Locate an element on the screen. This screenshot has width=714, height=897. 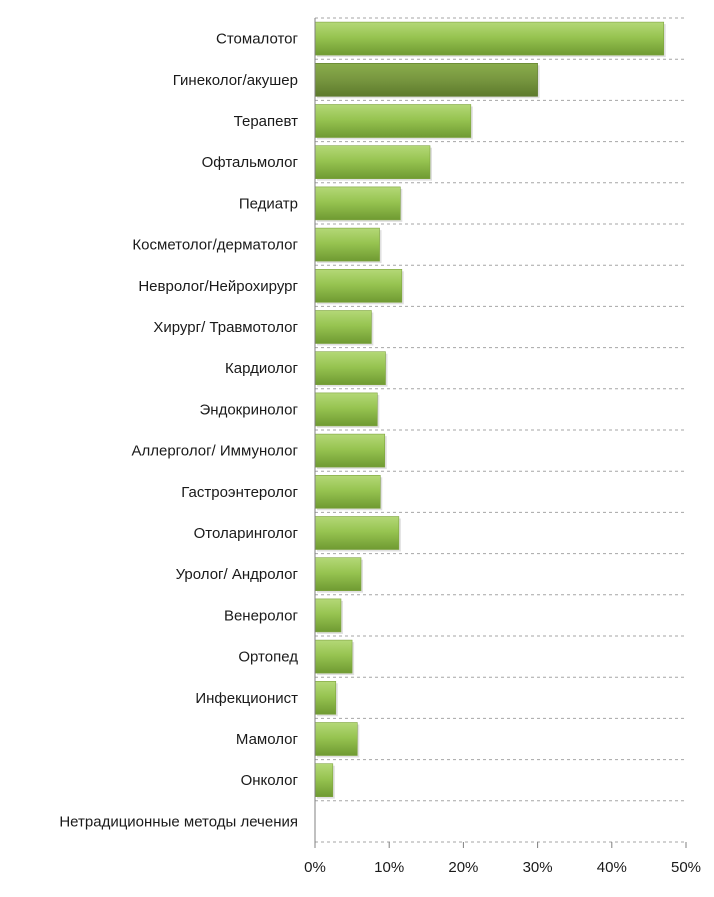
x-tick-label: 40% is located at coordinates (612, 867).